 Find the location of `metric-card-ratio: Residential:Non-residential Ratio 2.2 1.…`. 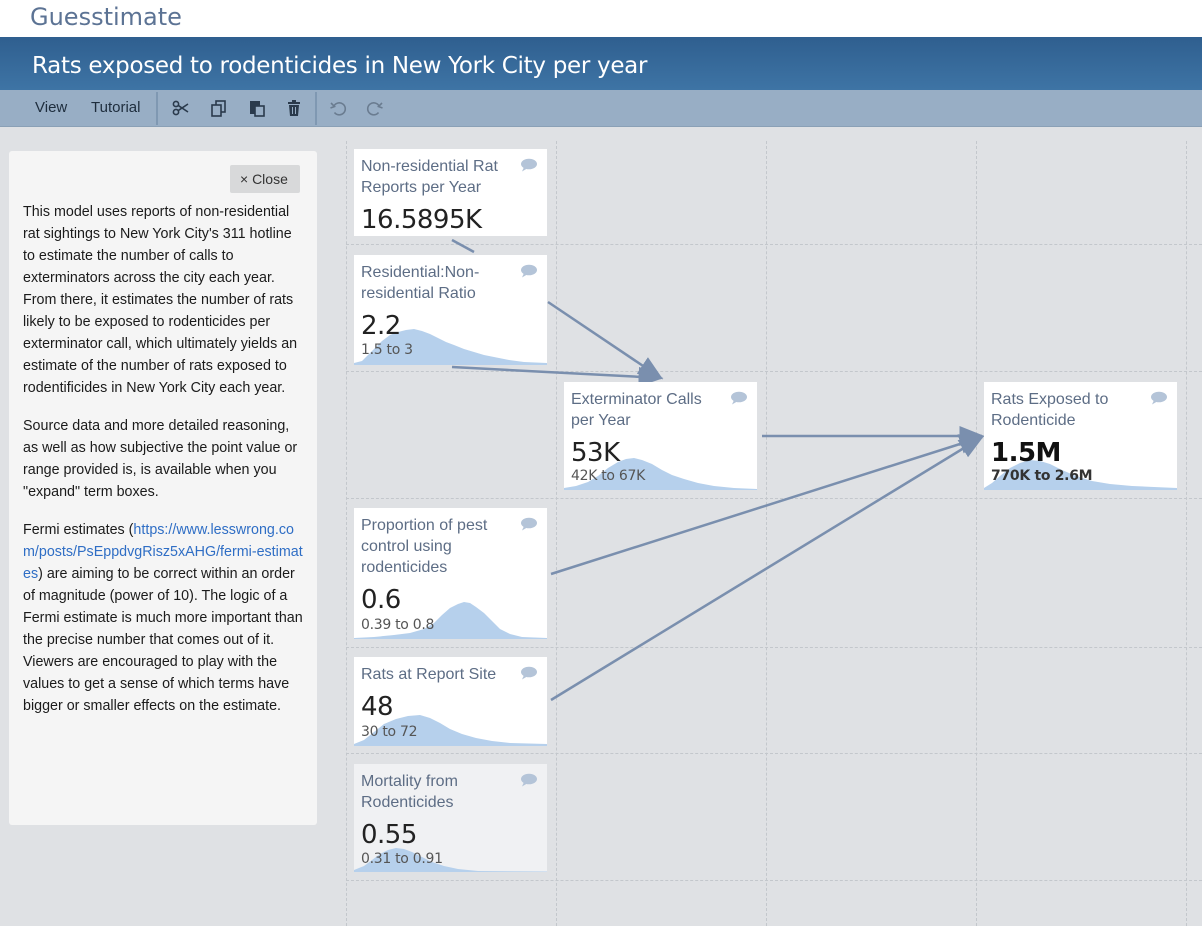

metric-card-ratio: Residential:Non-residential Ratio 2.2 1.… is located at coordinates (450, 310).